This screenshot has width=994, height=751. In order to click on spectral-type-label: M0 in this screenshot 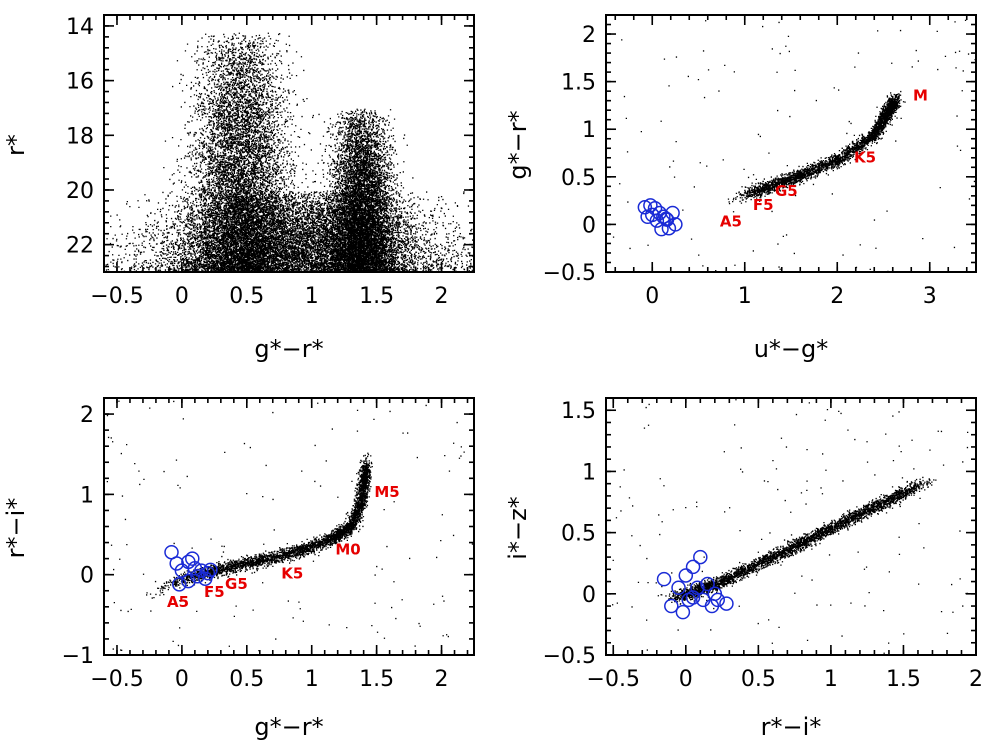, I will do `click(347, 550)`.